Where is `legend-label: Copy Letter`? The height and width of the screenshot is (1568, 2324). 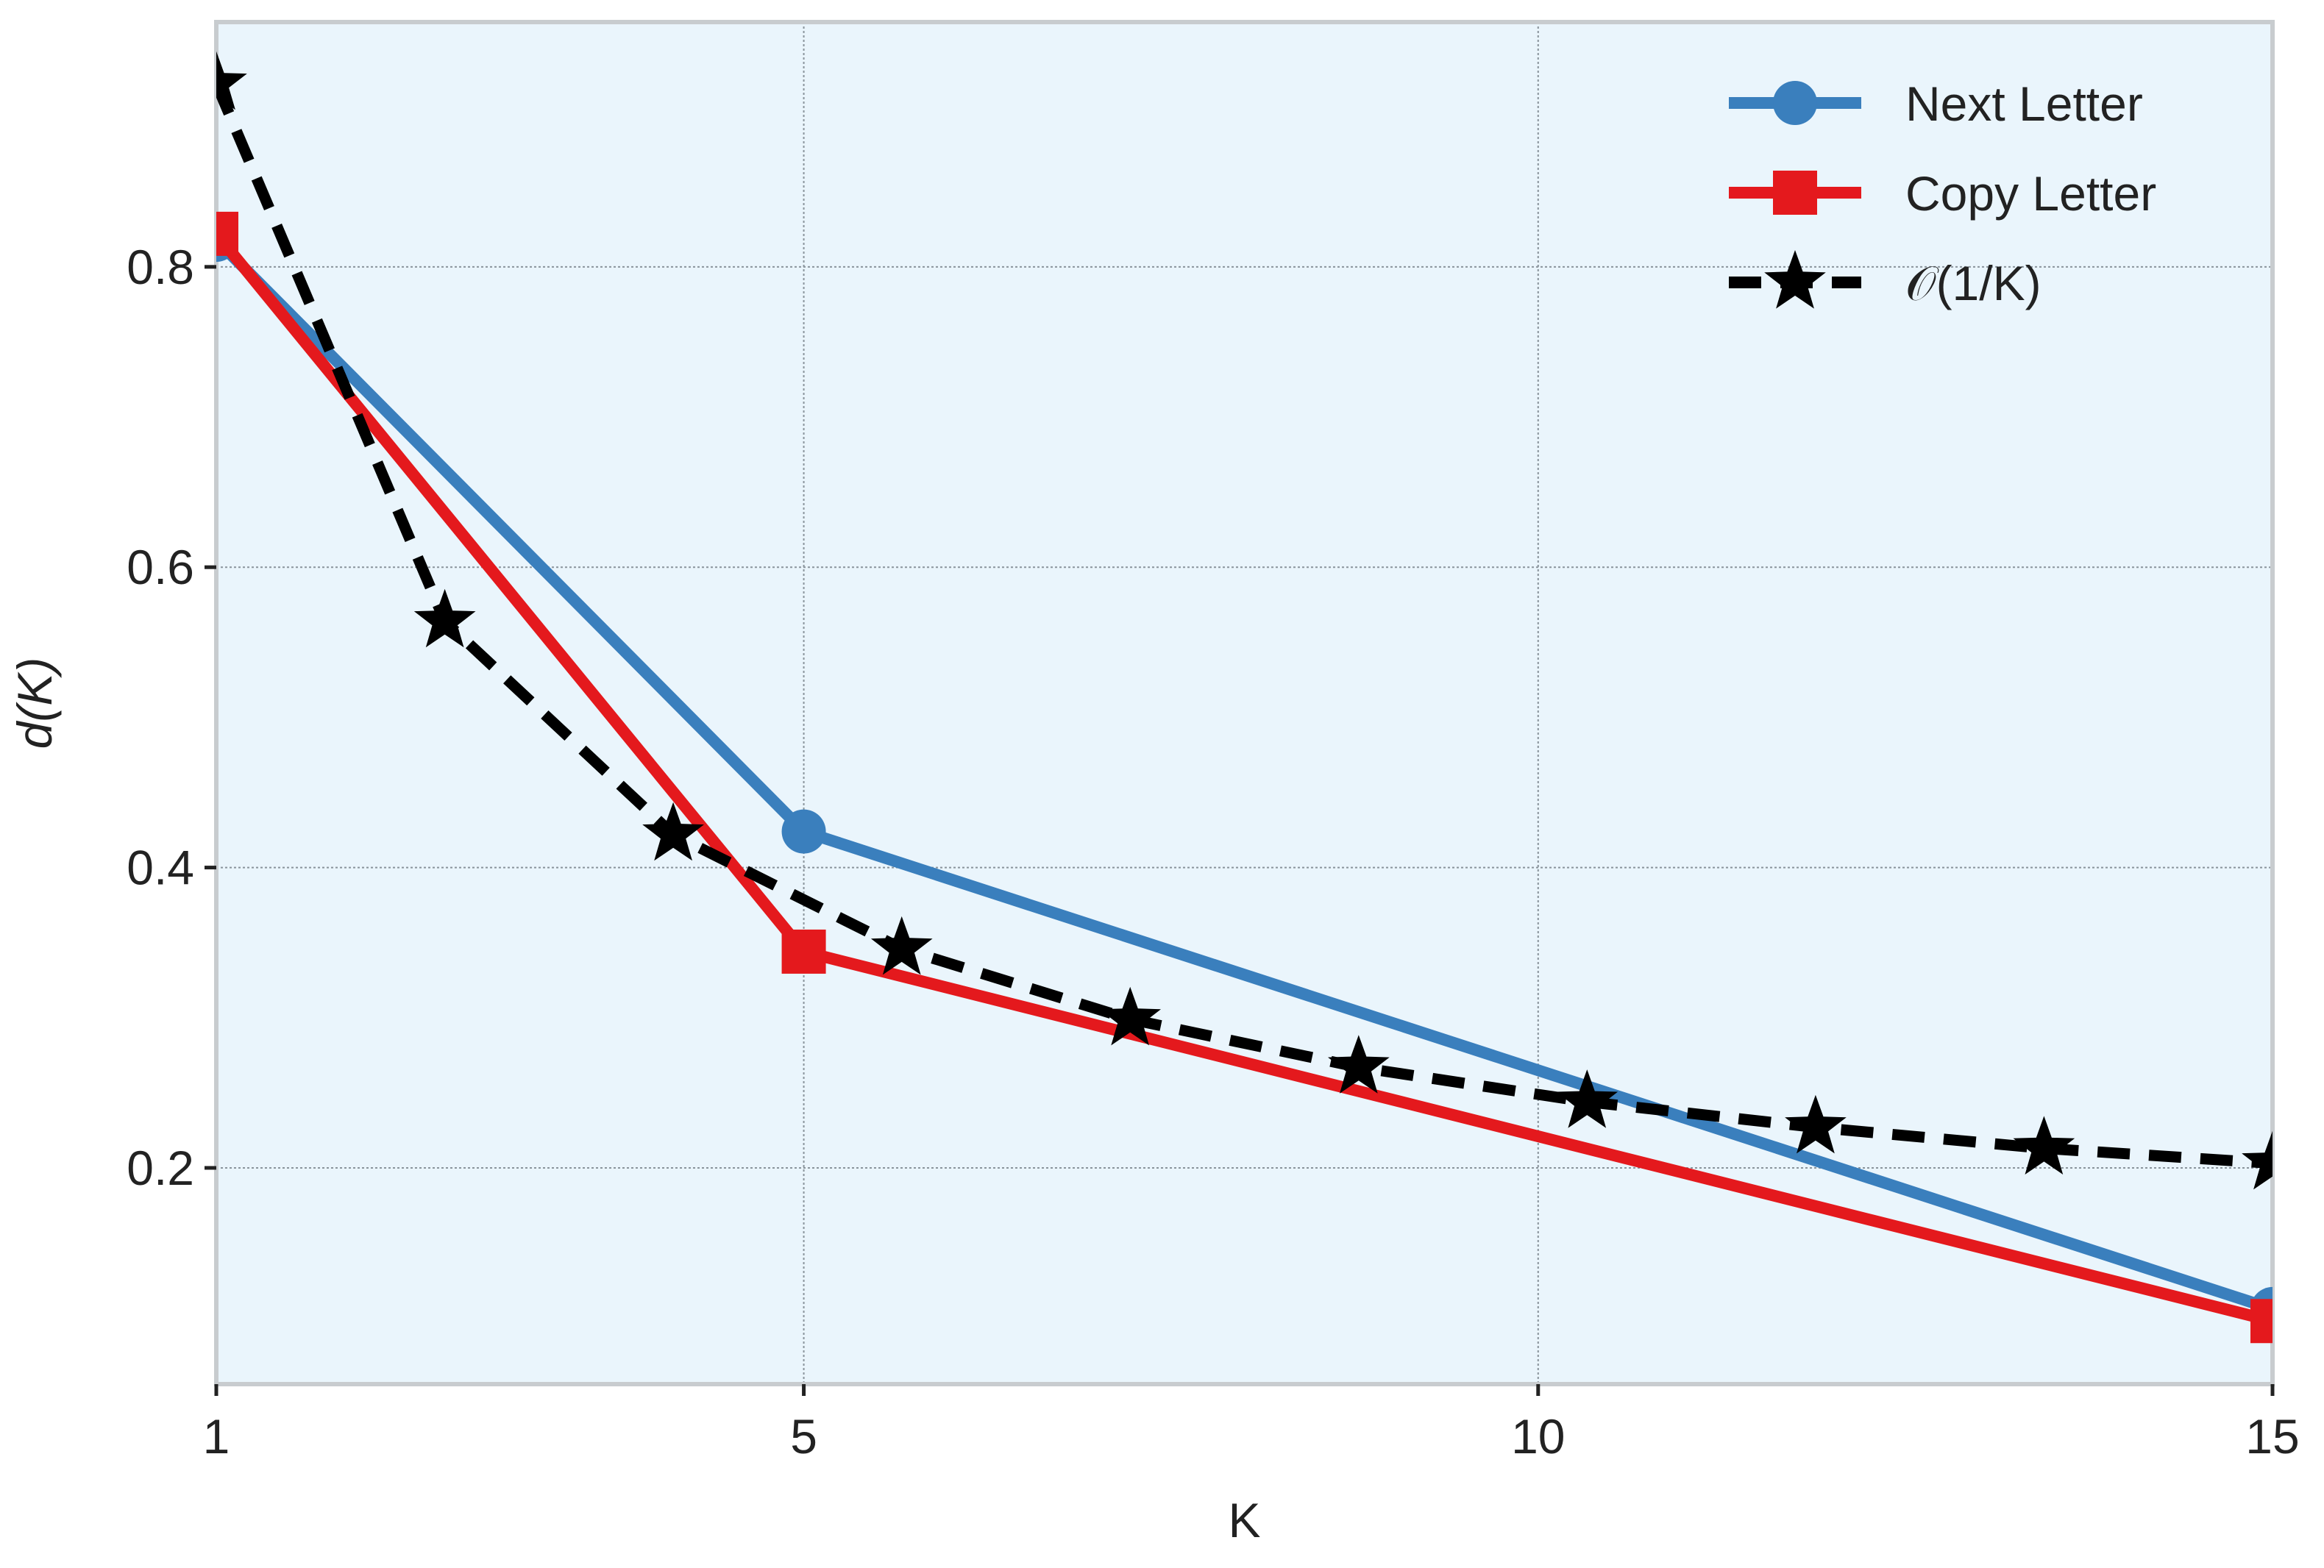
legend-label: Copy Letter is located at coordinates (2030, 193).